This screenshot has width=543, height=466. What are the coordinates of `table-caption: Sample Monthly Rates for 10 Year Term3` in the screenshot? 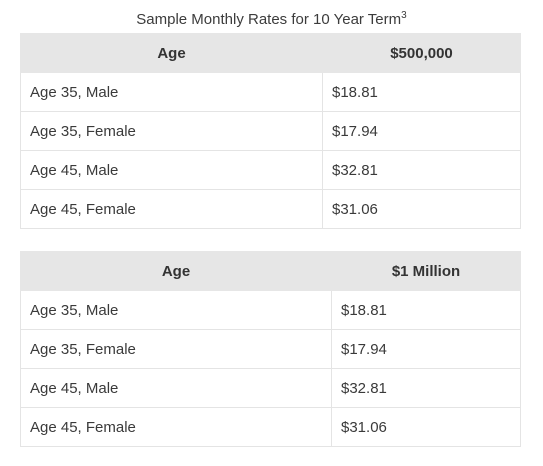 It's located at (271, 20).